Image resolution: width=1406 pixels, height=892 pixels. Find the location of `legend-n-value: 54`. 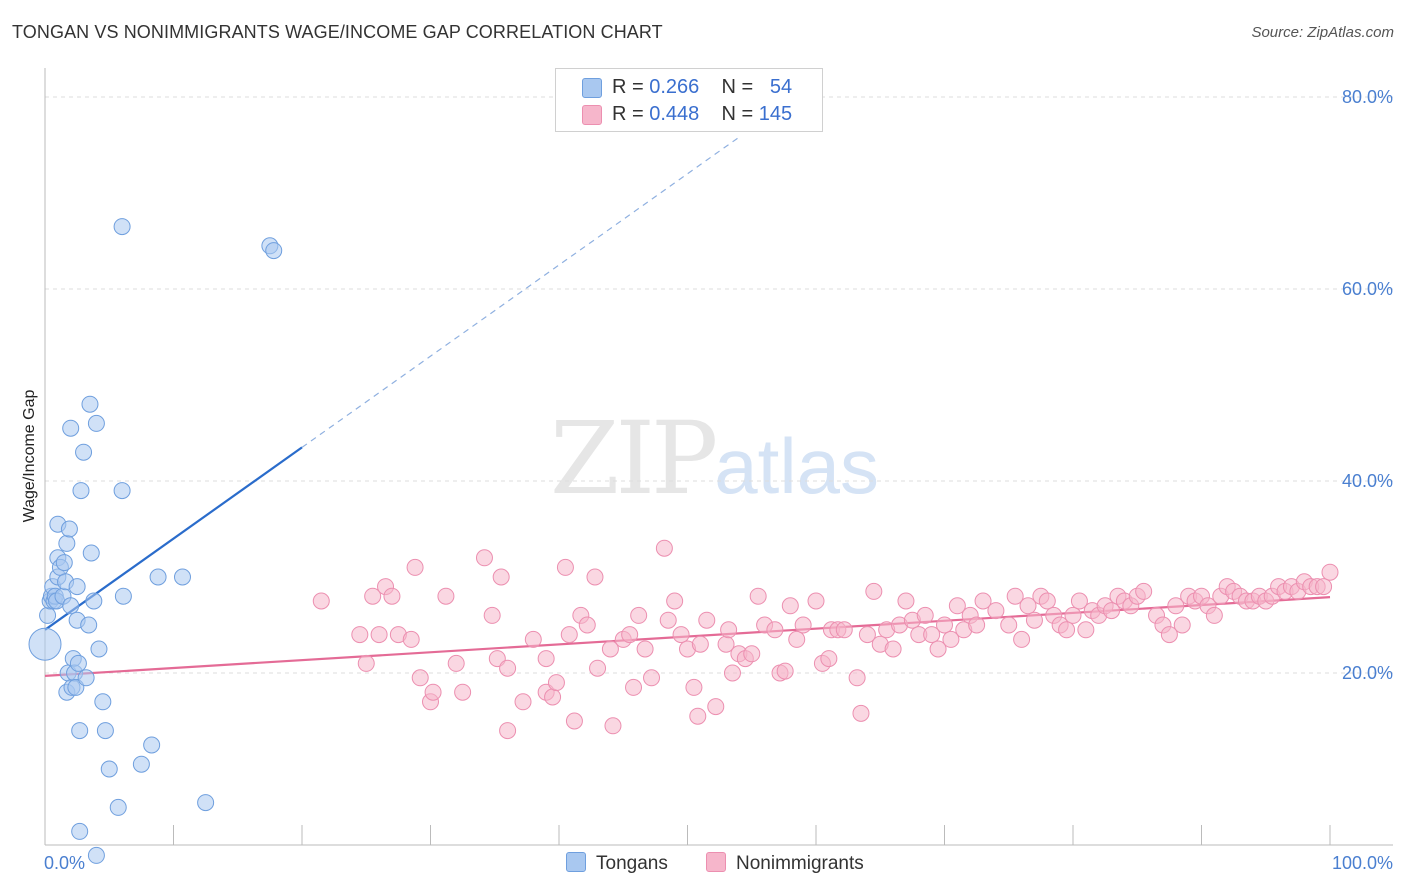

legend-n-value: 54 is located at coordinates (781, 87).